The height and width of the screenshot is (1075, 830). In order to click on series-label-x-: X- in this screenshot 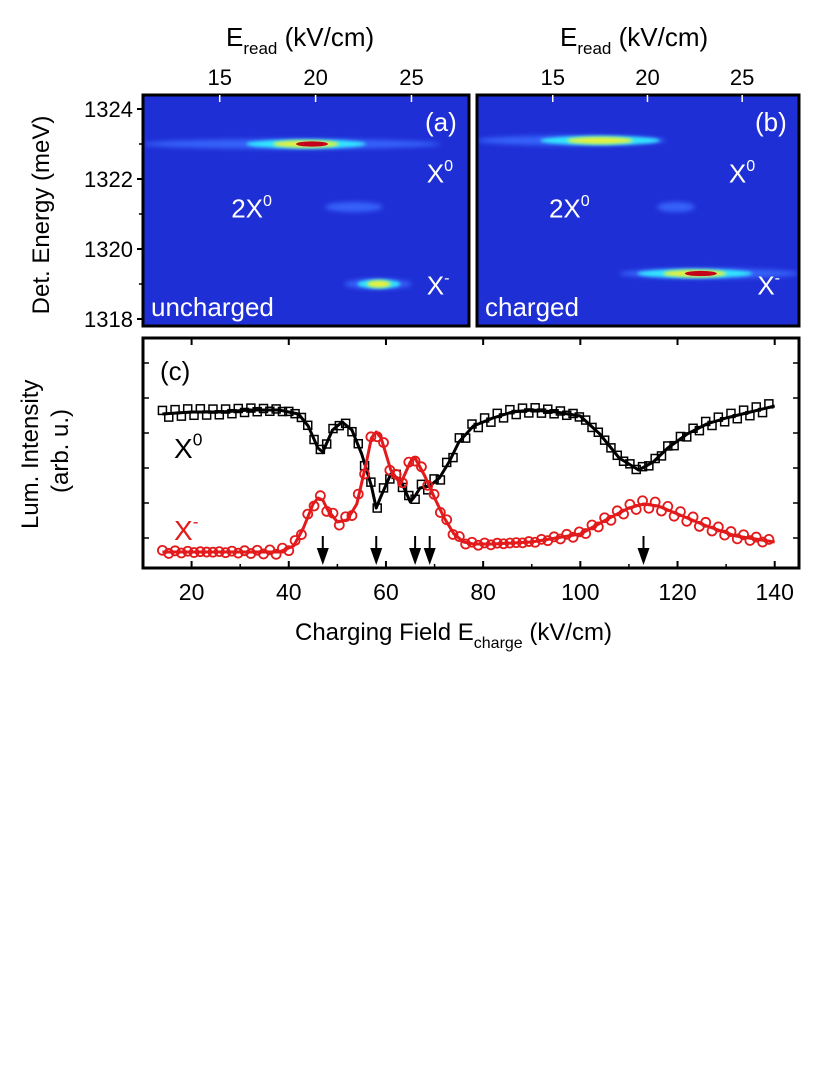, I will do `click(186, 528)`.